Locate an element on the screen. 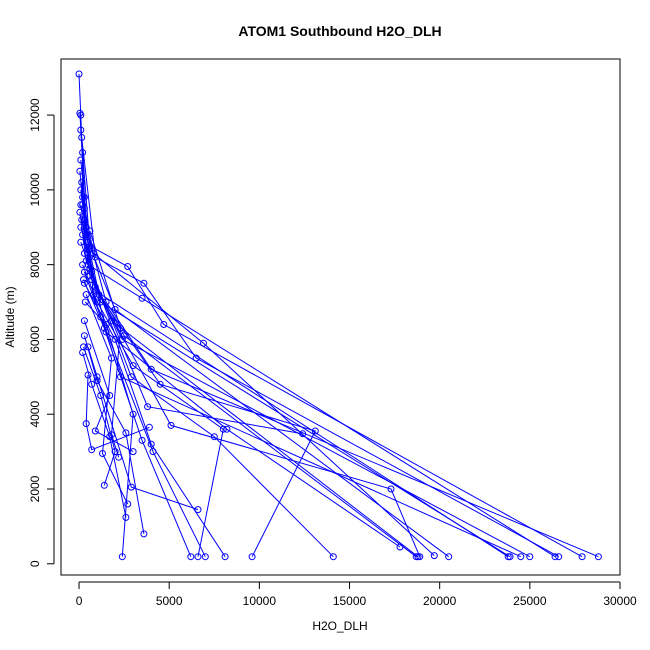  x-tick-label: 15000 is located at coordinates (350, 601).